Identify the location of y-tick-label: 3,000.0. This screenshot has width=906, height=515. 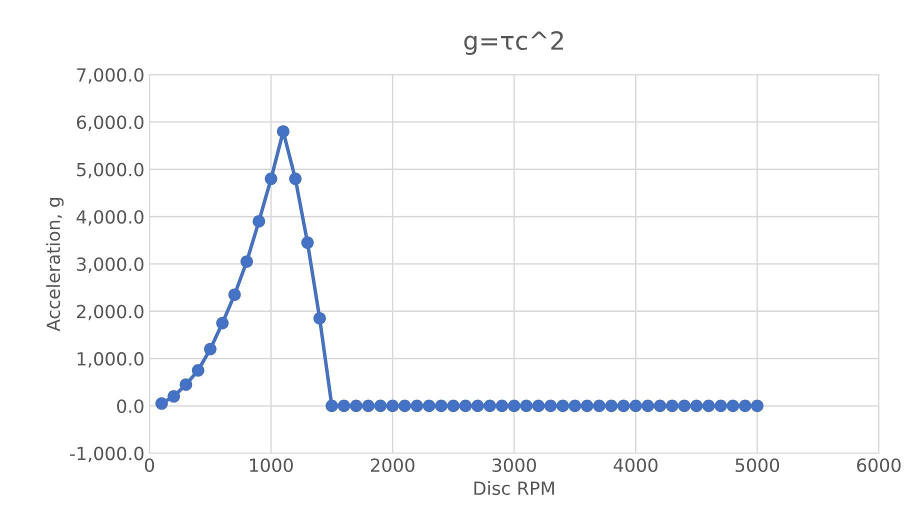
(110, 265).